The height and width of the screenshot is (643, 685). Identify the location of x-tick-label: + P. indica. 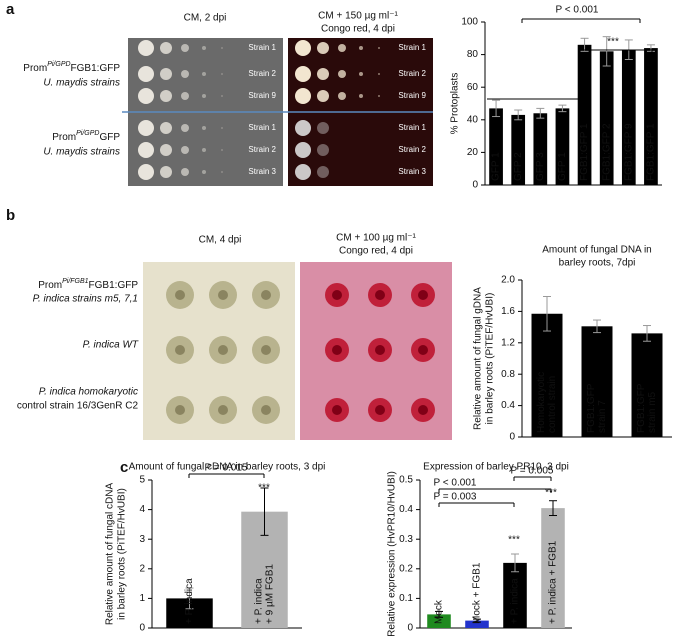
(259, 601).